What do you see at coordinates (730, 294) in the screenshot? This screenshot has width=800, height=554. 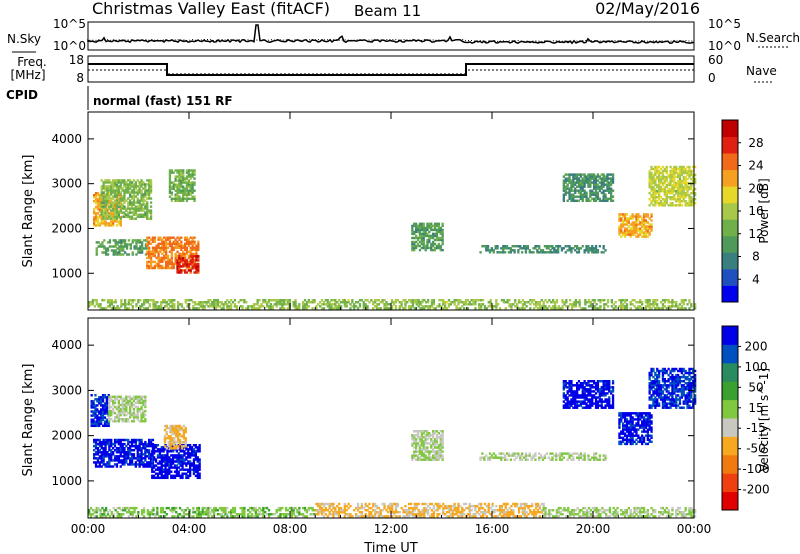 I see `colorbar-swatch` at bounding box center [730, 294].